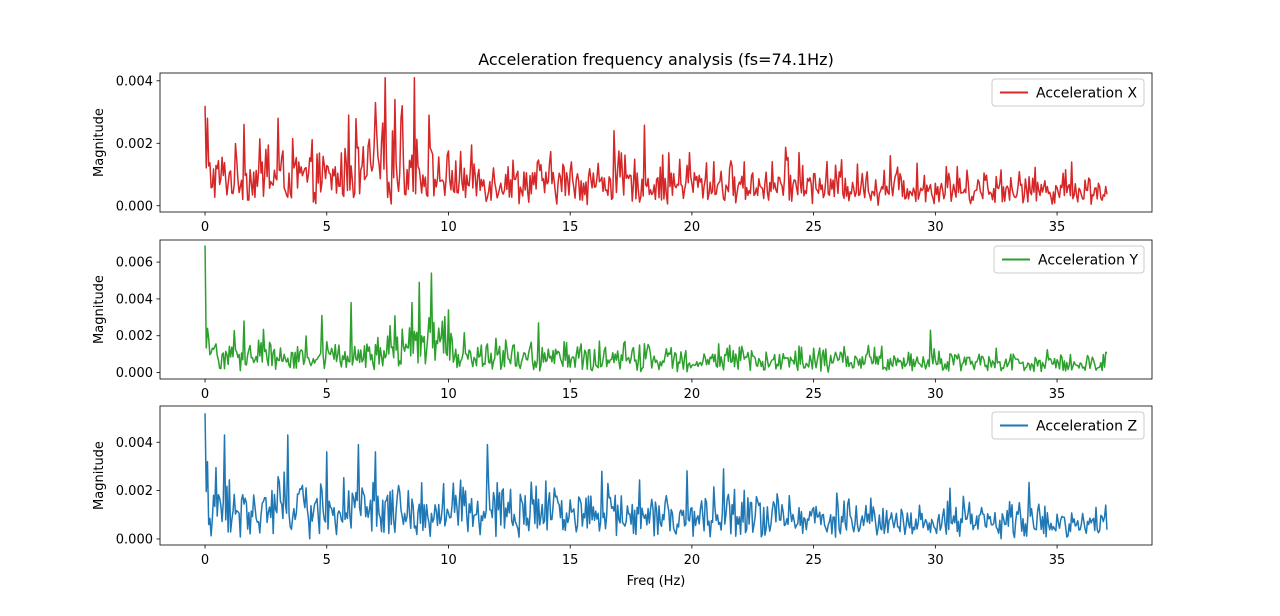 The image size is (1280, 616). What do you see at coordinates (1086, 94) in the screenshot?
I see `legend-label: Acceleration X` at bounding box center [1086, 94].